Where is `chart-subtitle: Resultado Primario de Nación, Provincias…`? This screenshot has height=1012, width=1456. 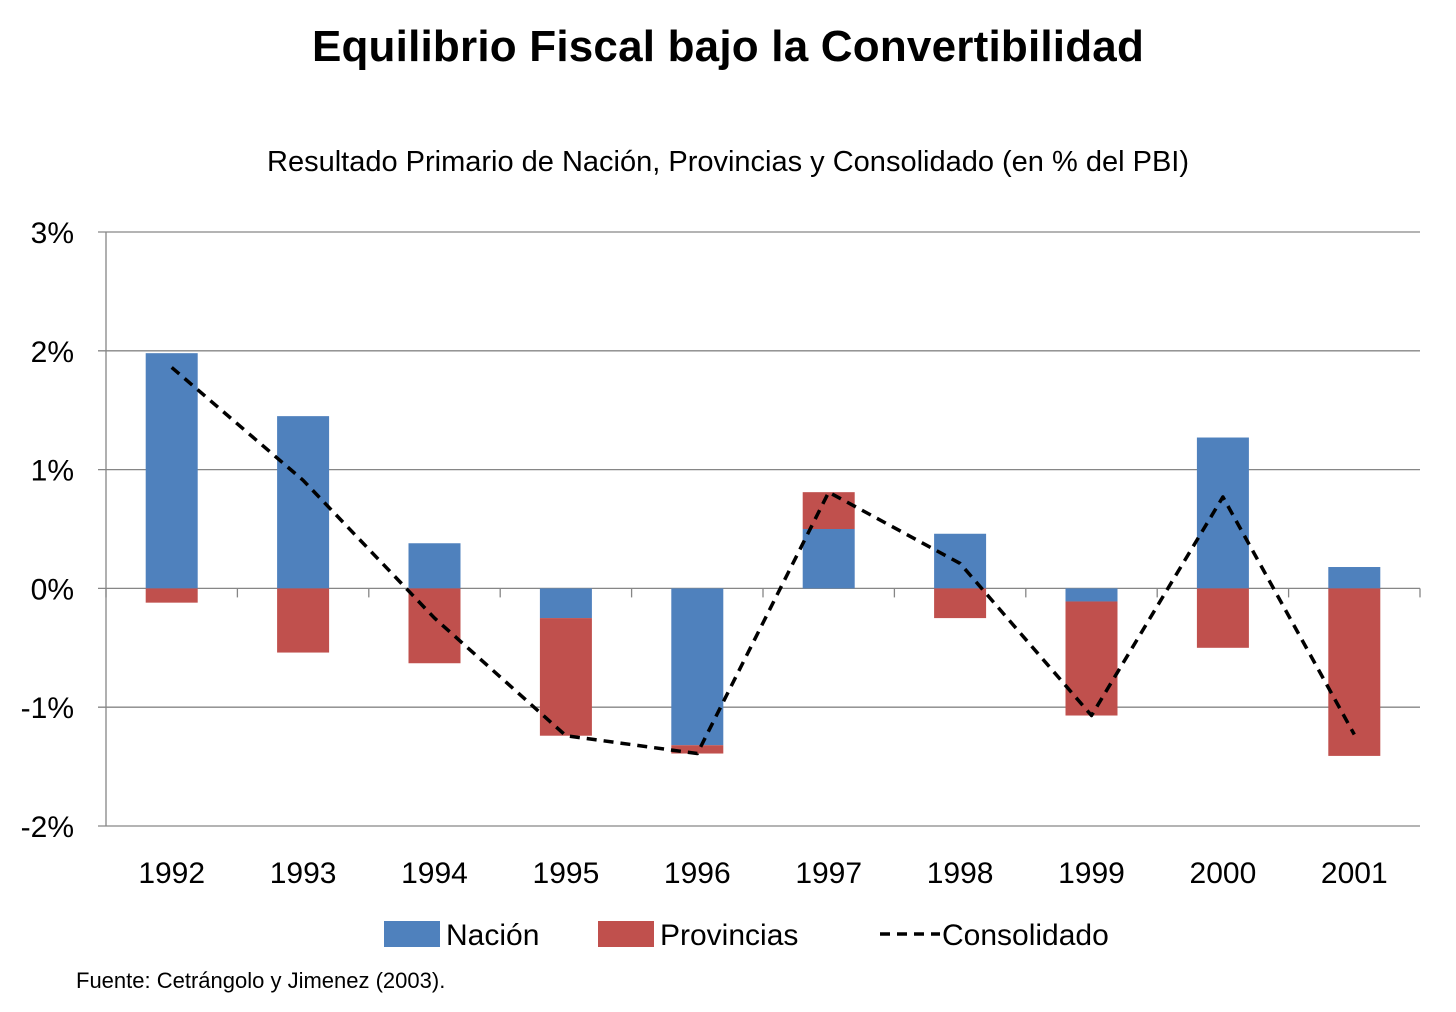 chart-subtitle: Resultado Primario de Nación, Provincias… is located at coordinates (728, 162).